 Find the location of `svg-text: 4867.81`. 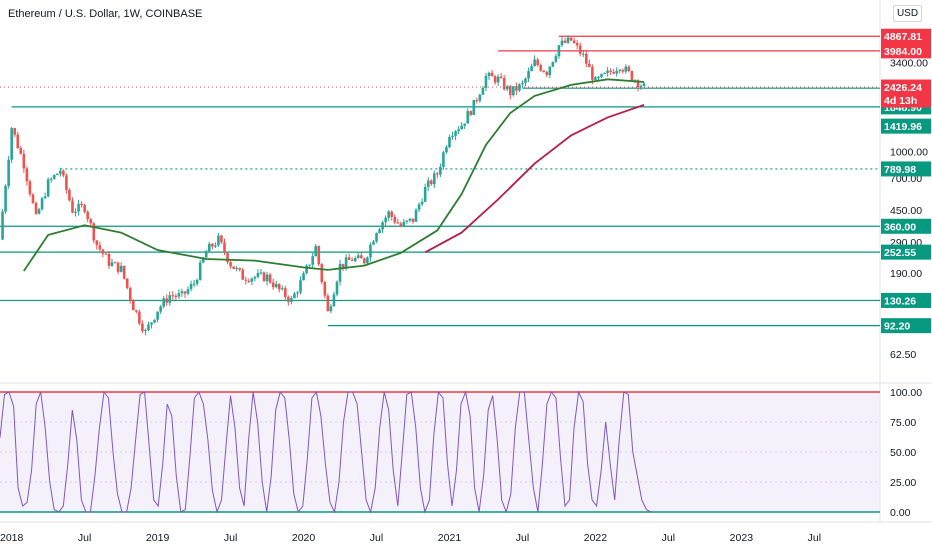

svg-text: 4867.81 is located at coordinates (903, 37).